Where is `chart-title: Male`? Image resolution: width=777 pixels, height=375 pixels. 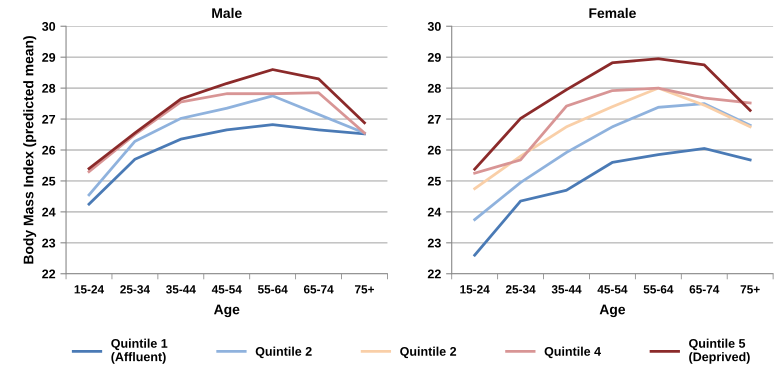 chart-title: Male is located at coordinates (227, 13).